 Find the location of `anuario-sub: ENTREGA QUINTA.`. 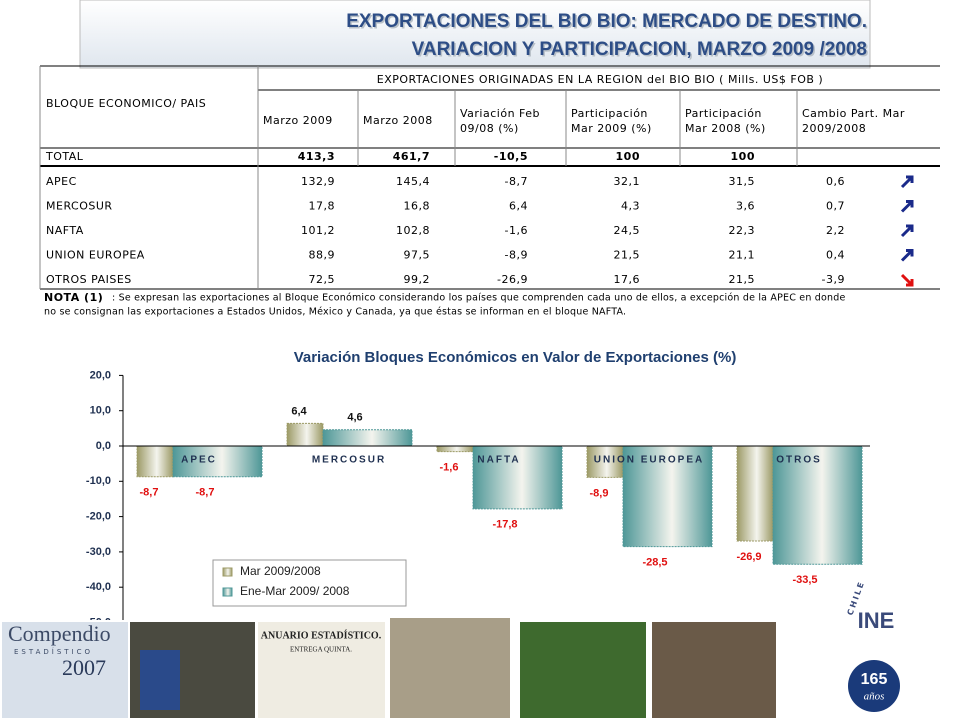

anuario-sub: ENTREGA QUINTA. is located at coordinates (321, 650).